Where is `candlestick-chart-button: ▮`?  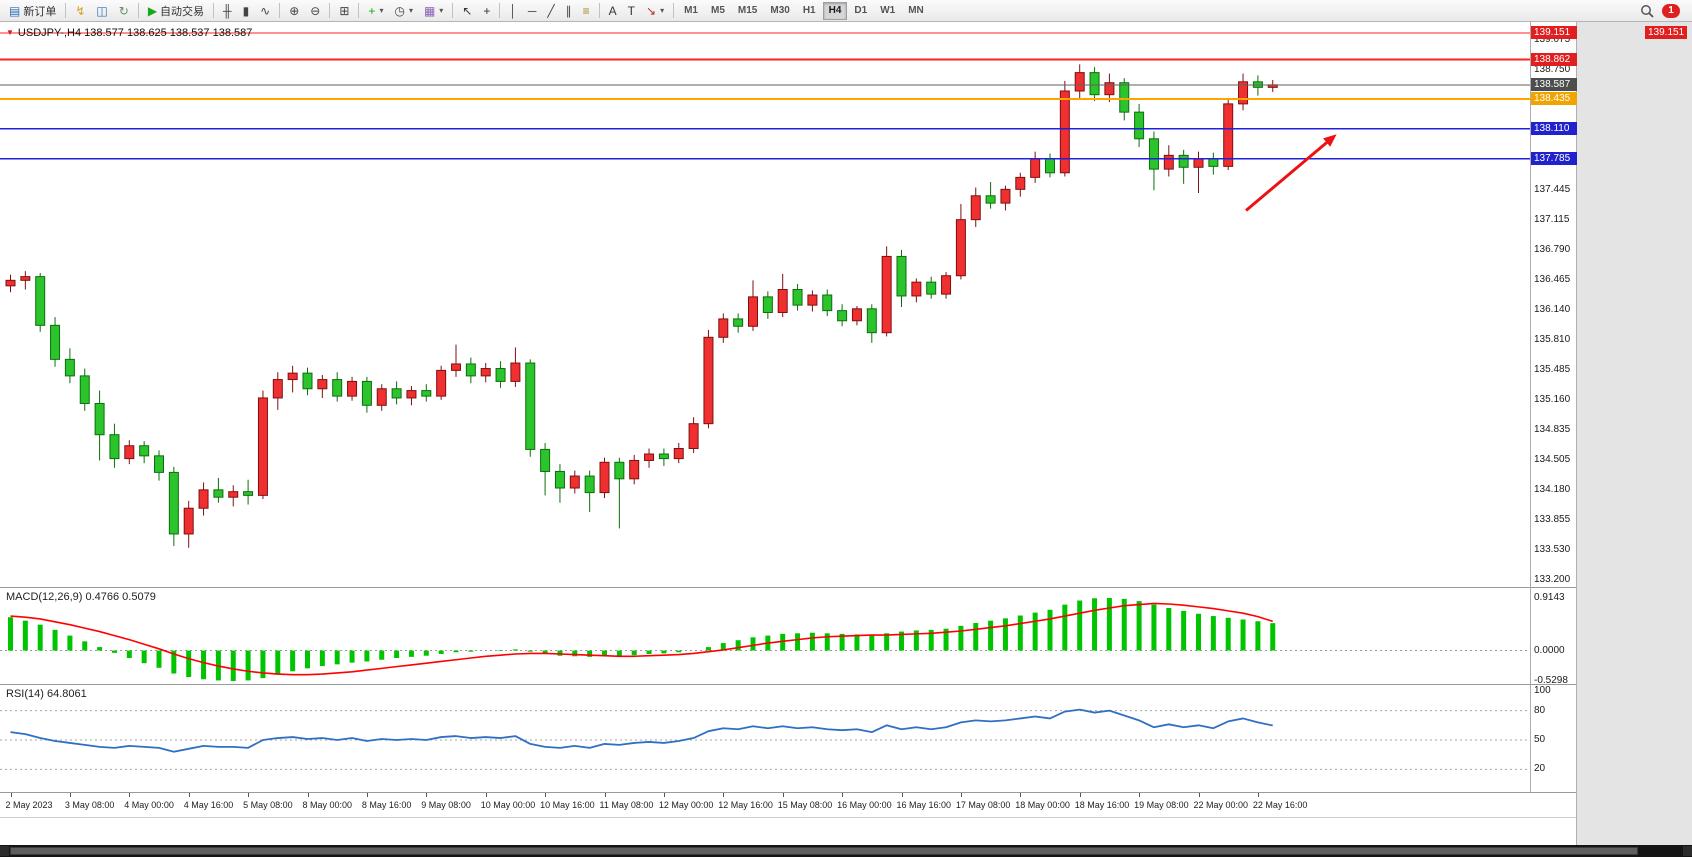
candlestick-chart-button: ▮ is located at coordinates (246, 11).